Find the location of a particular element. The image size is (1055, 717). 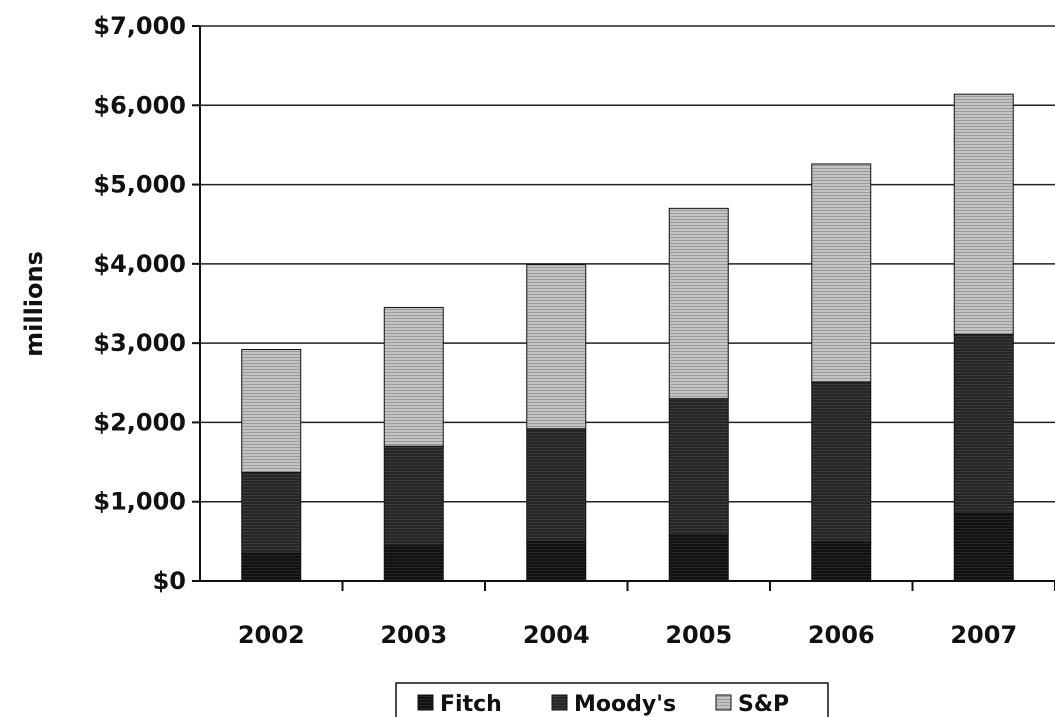

bar-moodys-2006 is located at coordinates (841, 462).